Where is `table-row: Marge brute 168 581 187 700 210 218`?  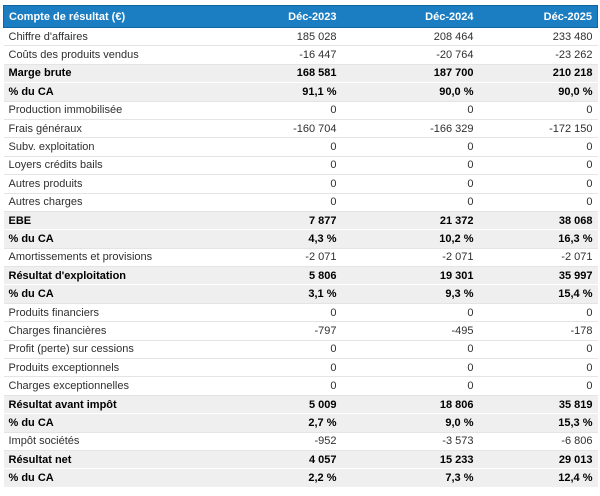
table-row: Marge brute 168 581 187 700 210 218 is located at coordinates (300, 73).